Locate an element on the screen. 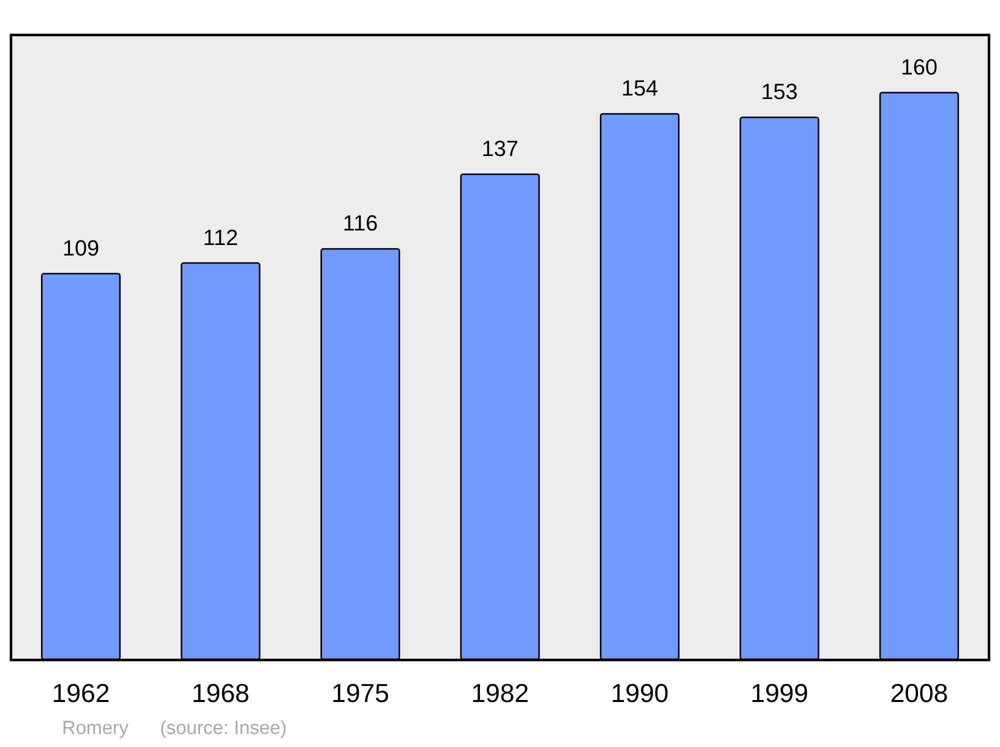  x-tick-label: 1975 is located at coordinates (360, 693).